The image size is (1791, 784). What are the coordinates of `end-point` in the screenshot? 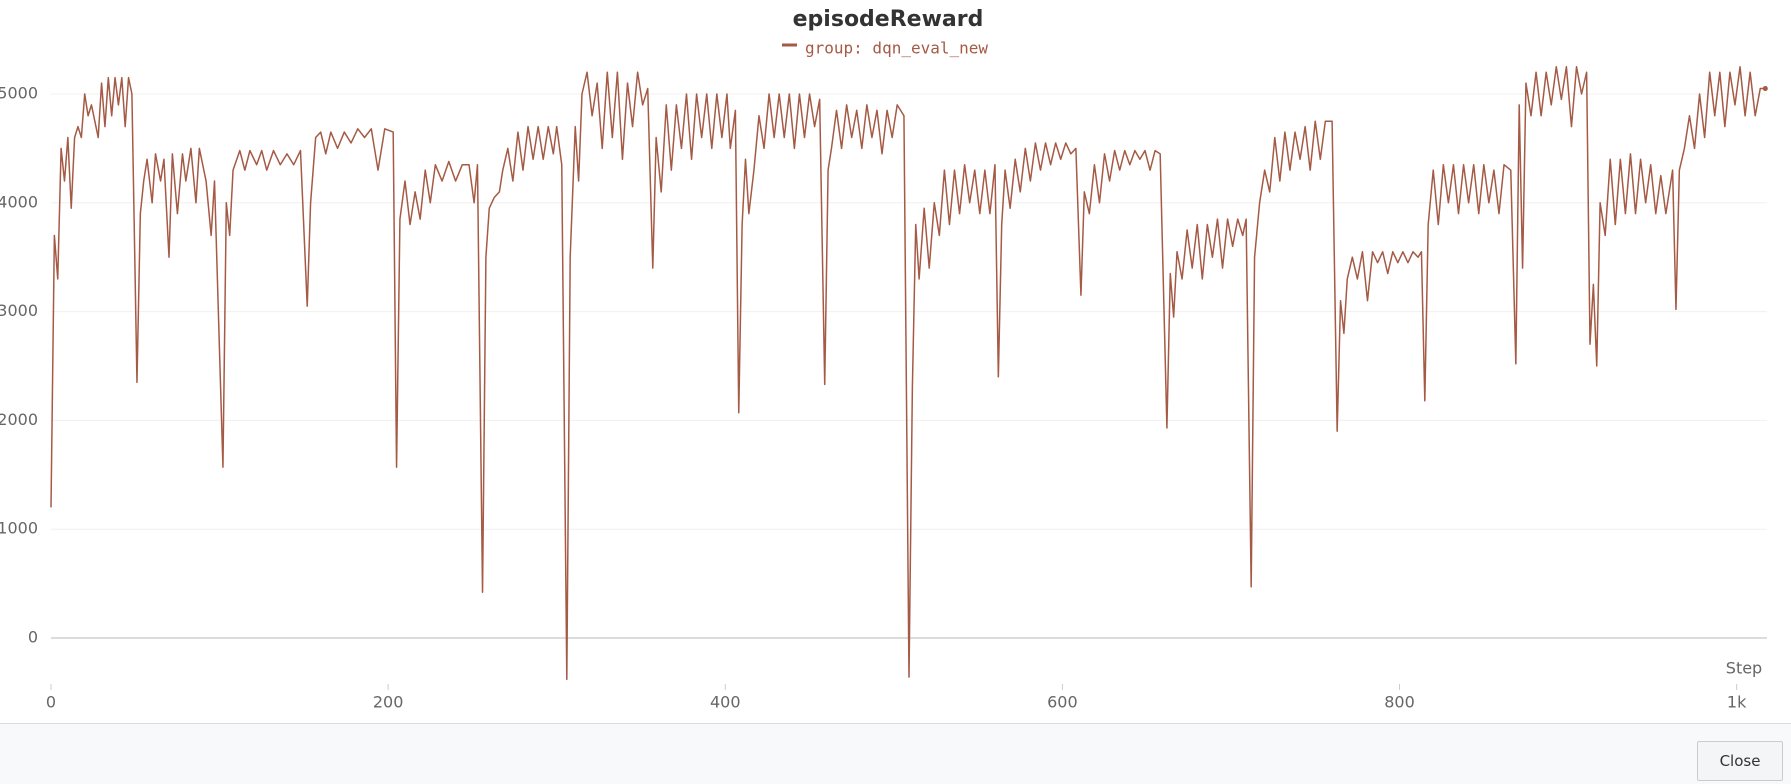 It's located at (1765, 89).